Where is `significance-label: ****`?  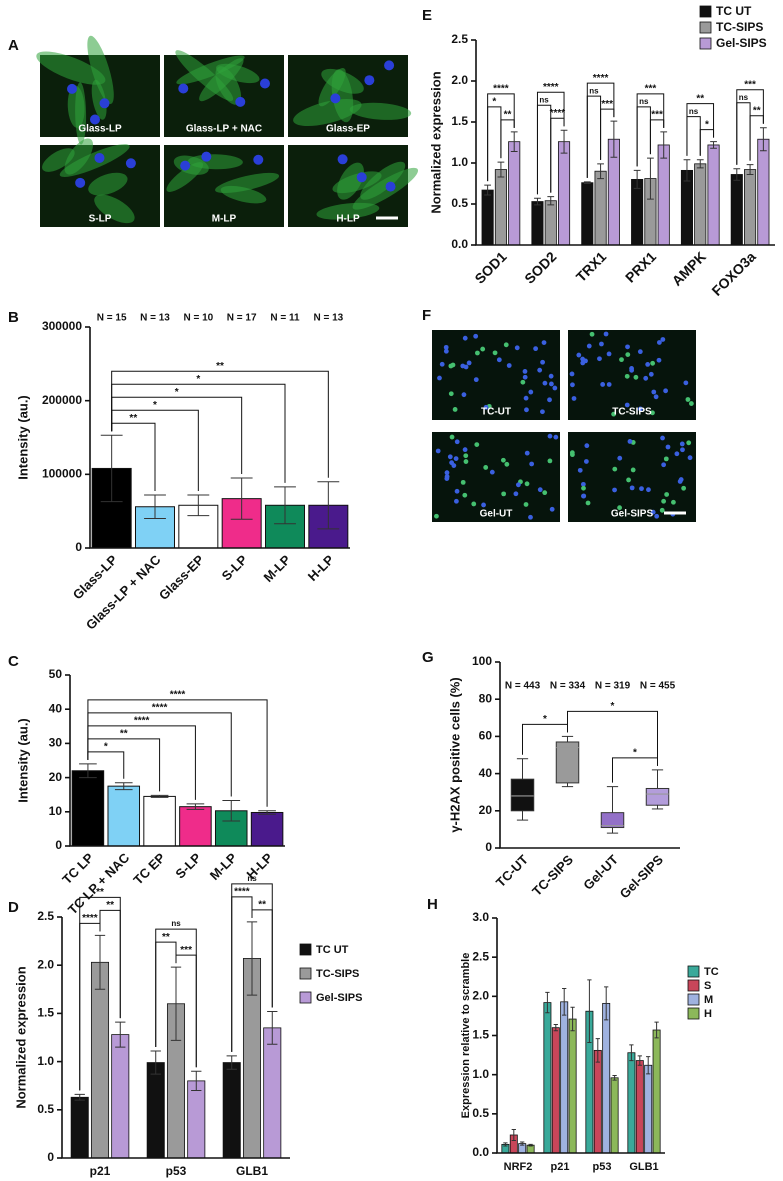
significance-label: **** is located at coordinates (558, 113).